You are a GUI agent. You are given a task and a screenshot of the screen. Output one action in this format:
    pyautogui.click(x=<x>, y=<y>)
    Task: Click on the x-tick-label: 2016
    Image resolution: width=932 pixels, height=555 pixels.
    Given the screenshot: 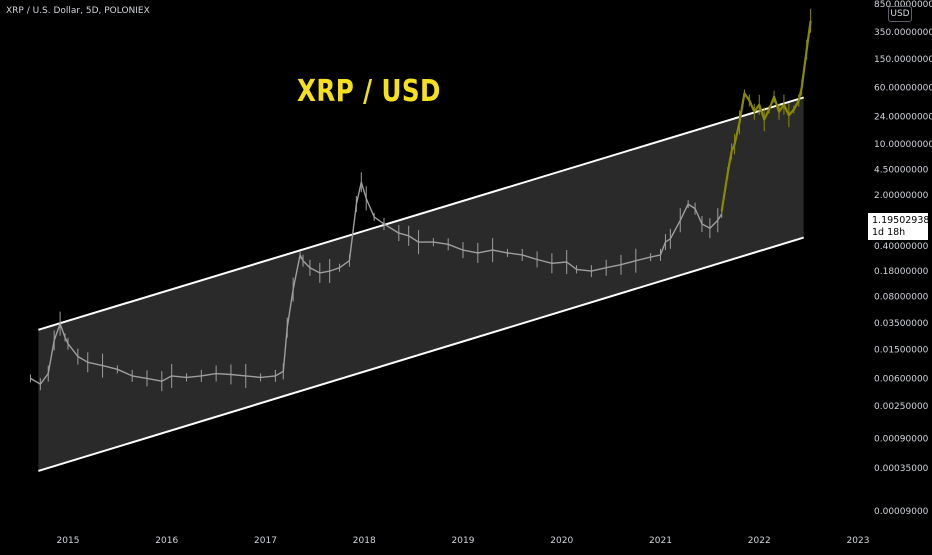 What is the action you would take?
    pyautogui.click(x=166, y=541)
    